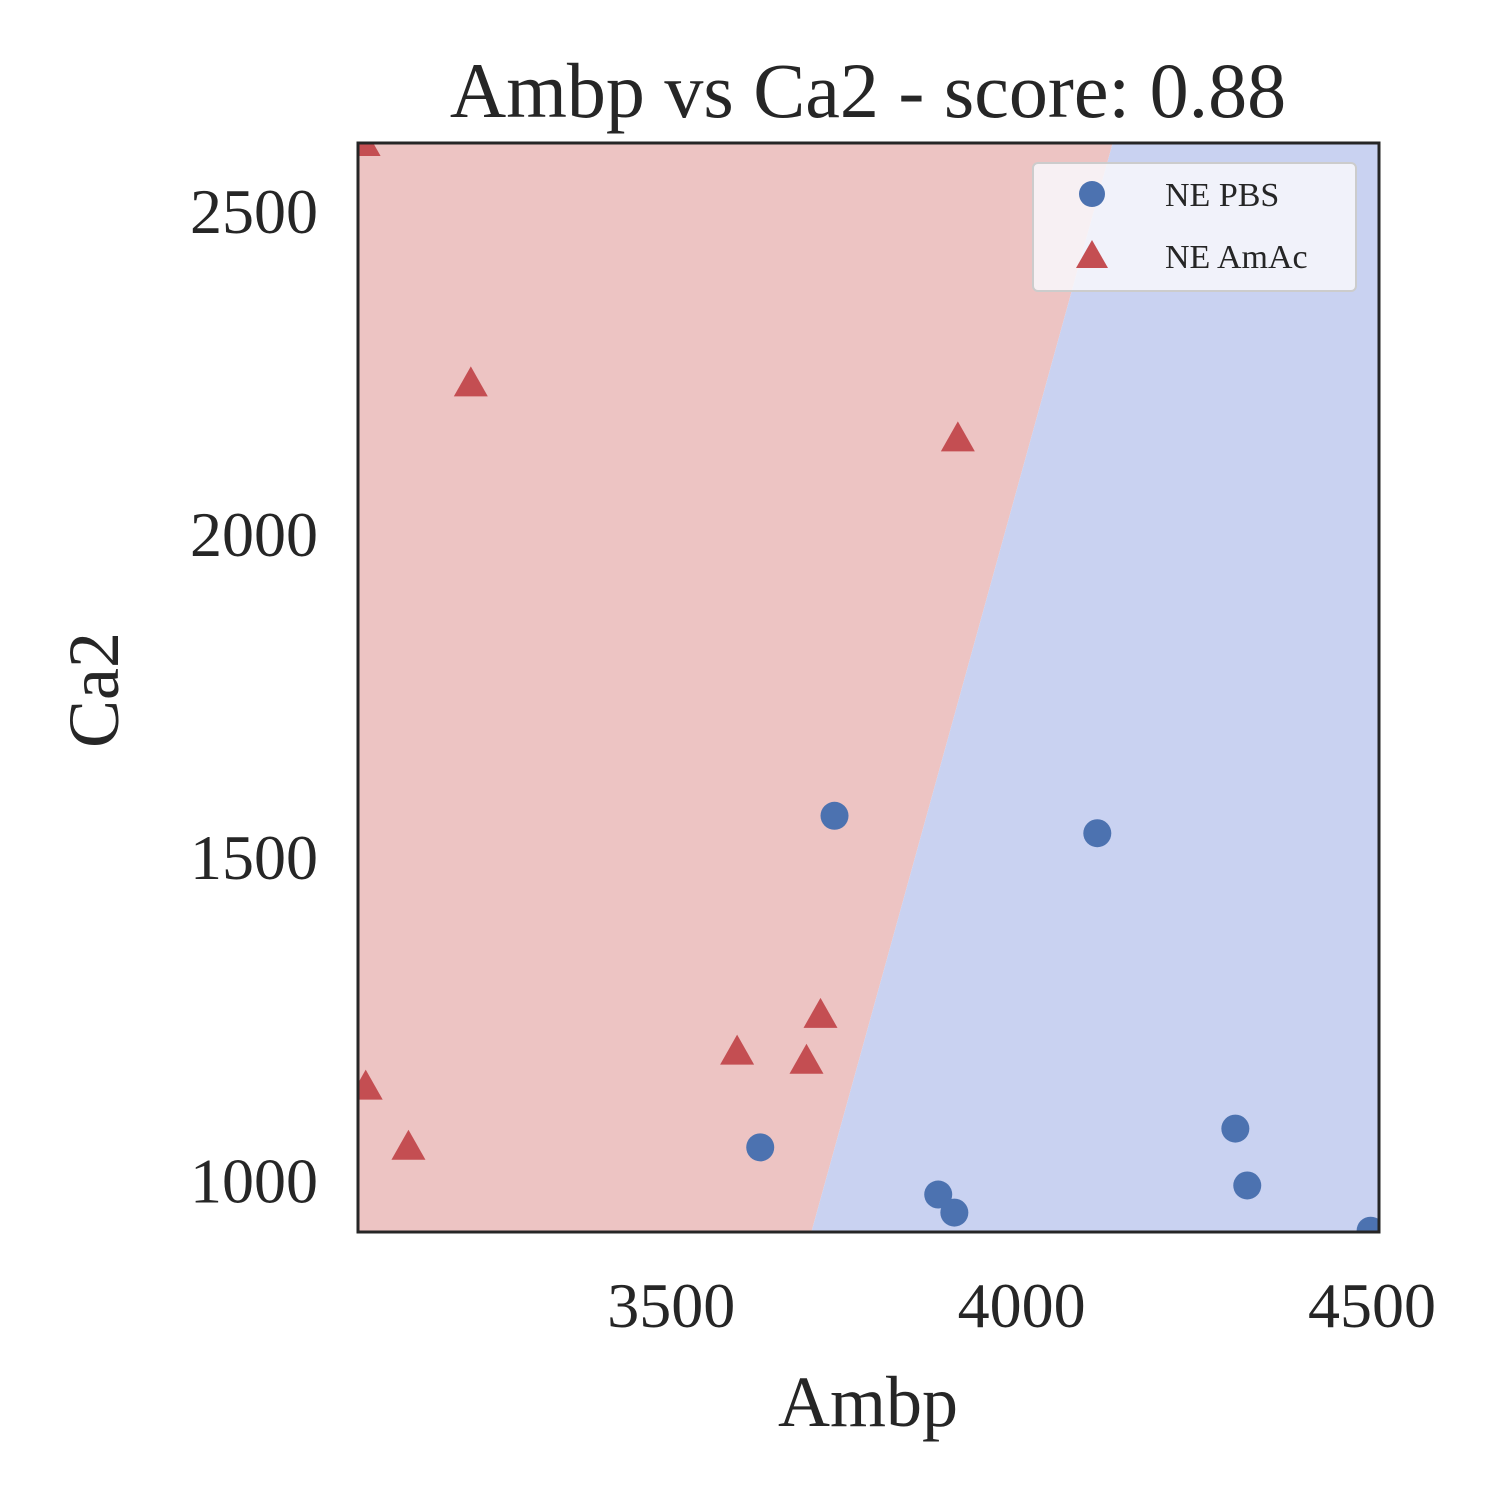  What do you see at coordinates (94, 690) in the screenshot?
I see `y-axis-label: Ca2` at bounding box center [94, 690].